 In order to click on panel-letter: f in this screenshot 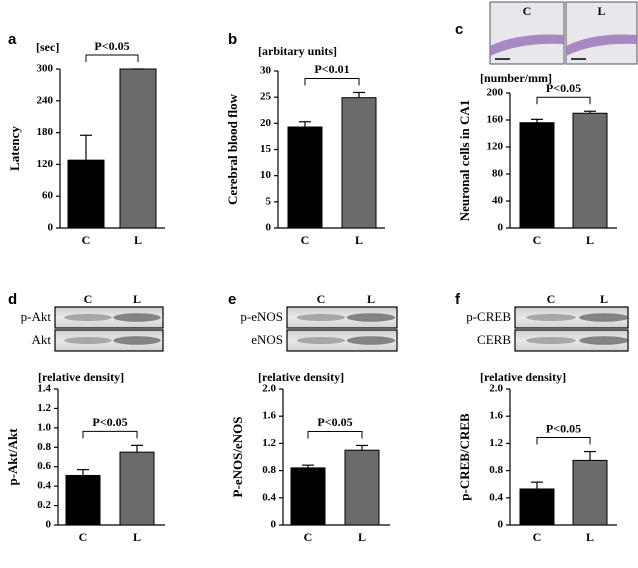, I will do `click(458, 299)`.